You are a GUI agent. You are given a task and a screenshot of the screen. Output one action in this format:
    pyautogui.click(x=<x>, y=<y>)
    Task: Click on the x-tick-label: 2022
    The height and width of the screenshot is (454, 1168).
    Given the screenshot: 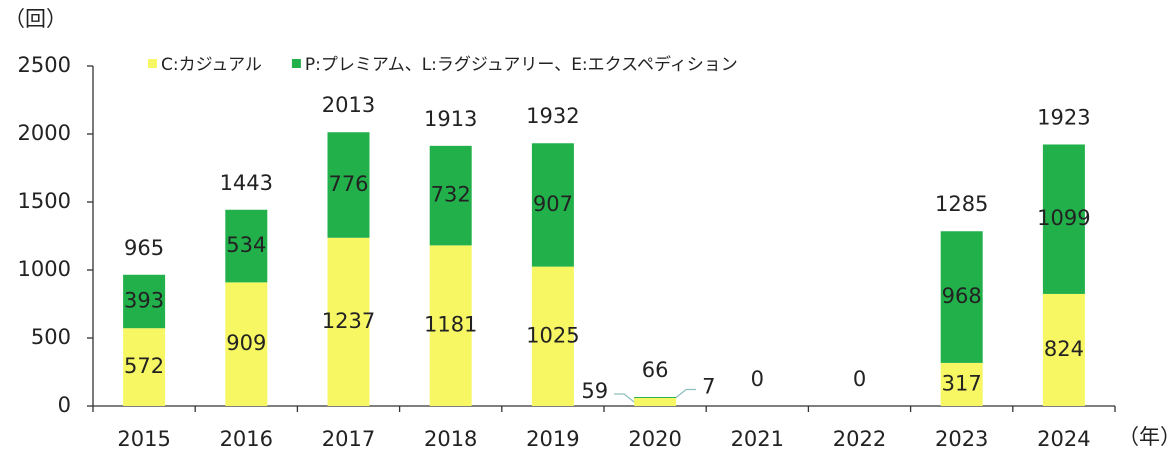 What is the action you would take?
    pyautogui.click(x=859, y=439)
    